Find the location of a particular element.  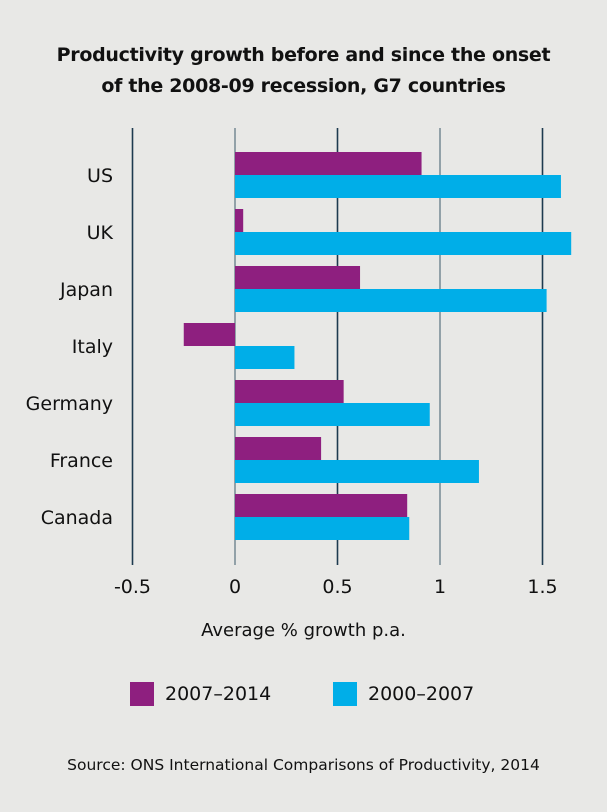

category-label: Germany is located at coordinates (69, 404).